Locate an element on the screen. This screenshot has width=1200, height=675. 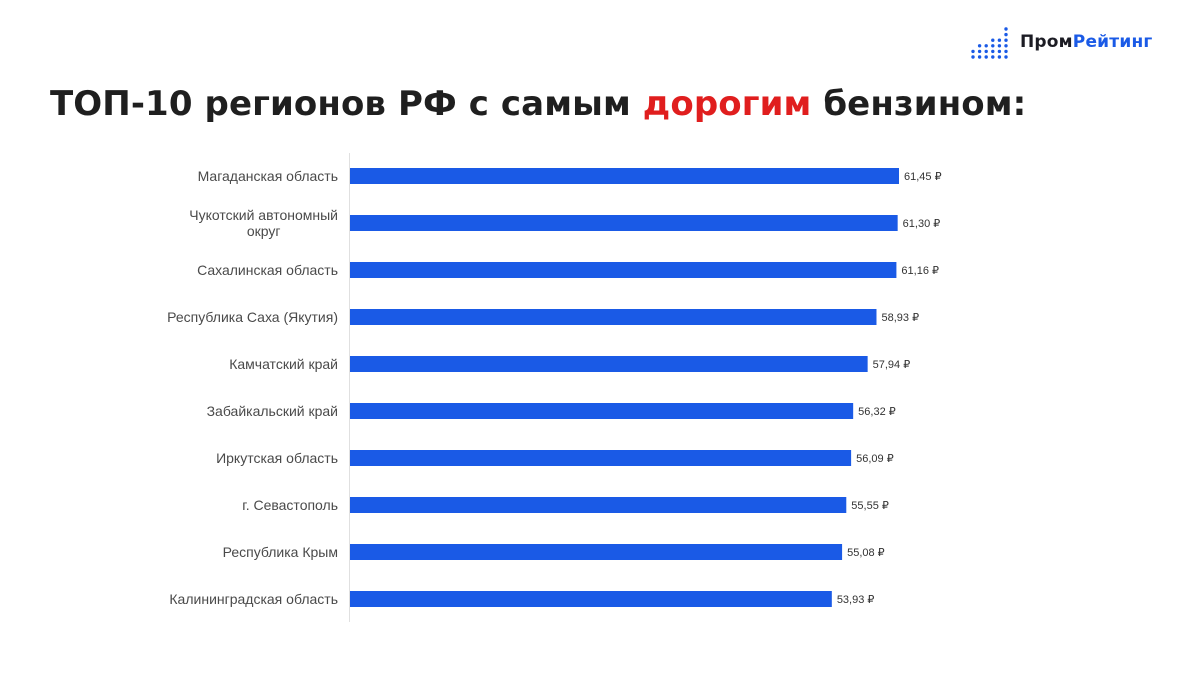
category-label: Республика Саха (Якутия) is located at coordinates (252, 317).